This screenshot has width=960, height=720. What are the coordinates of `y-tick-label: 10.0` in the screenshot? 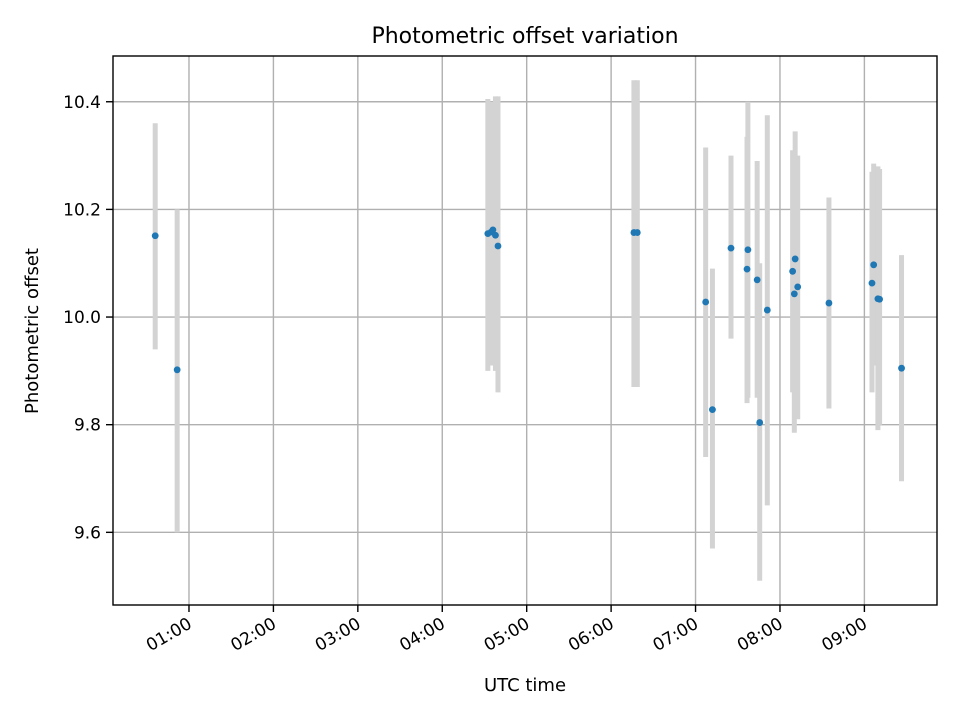 It's located at (82, 318).